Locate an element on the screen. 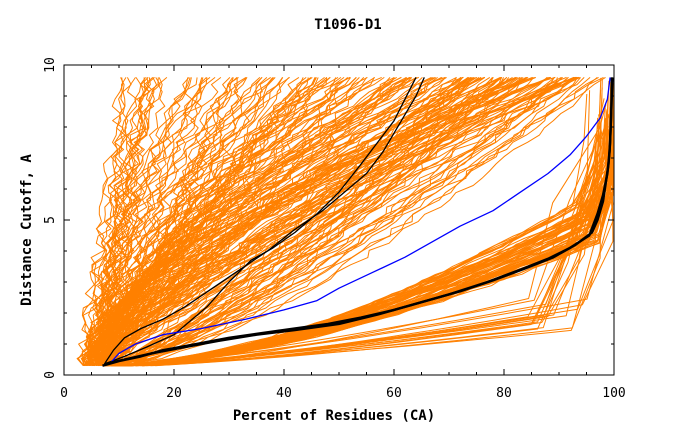  tick-label: 5 is located at coordinates (50, 220).